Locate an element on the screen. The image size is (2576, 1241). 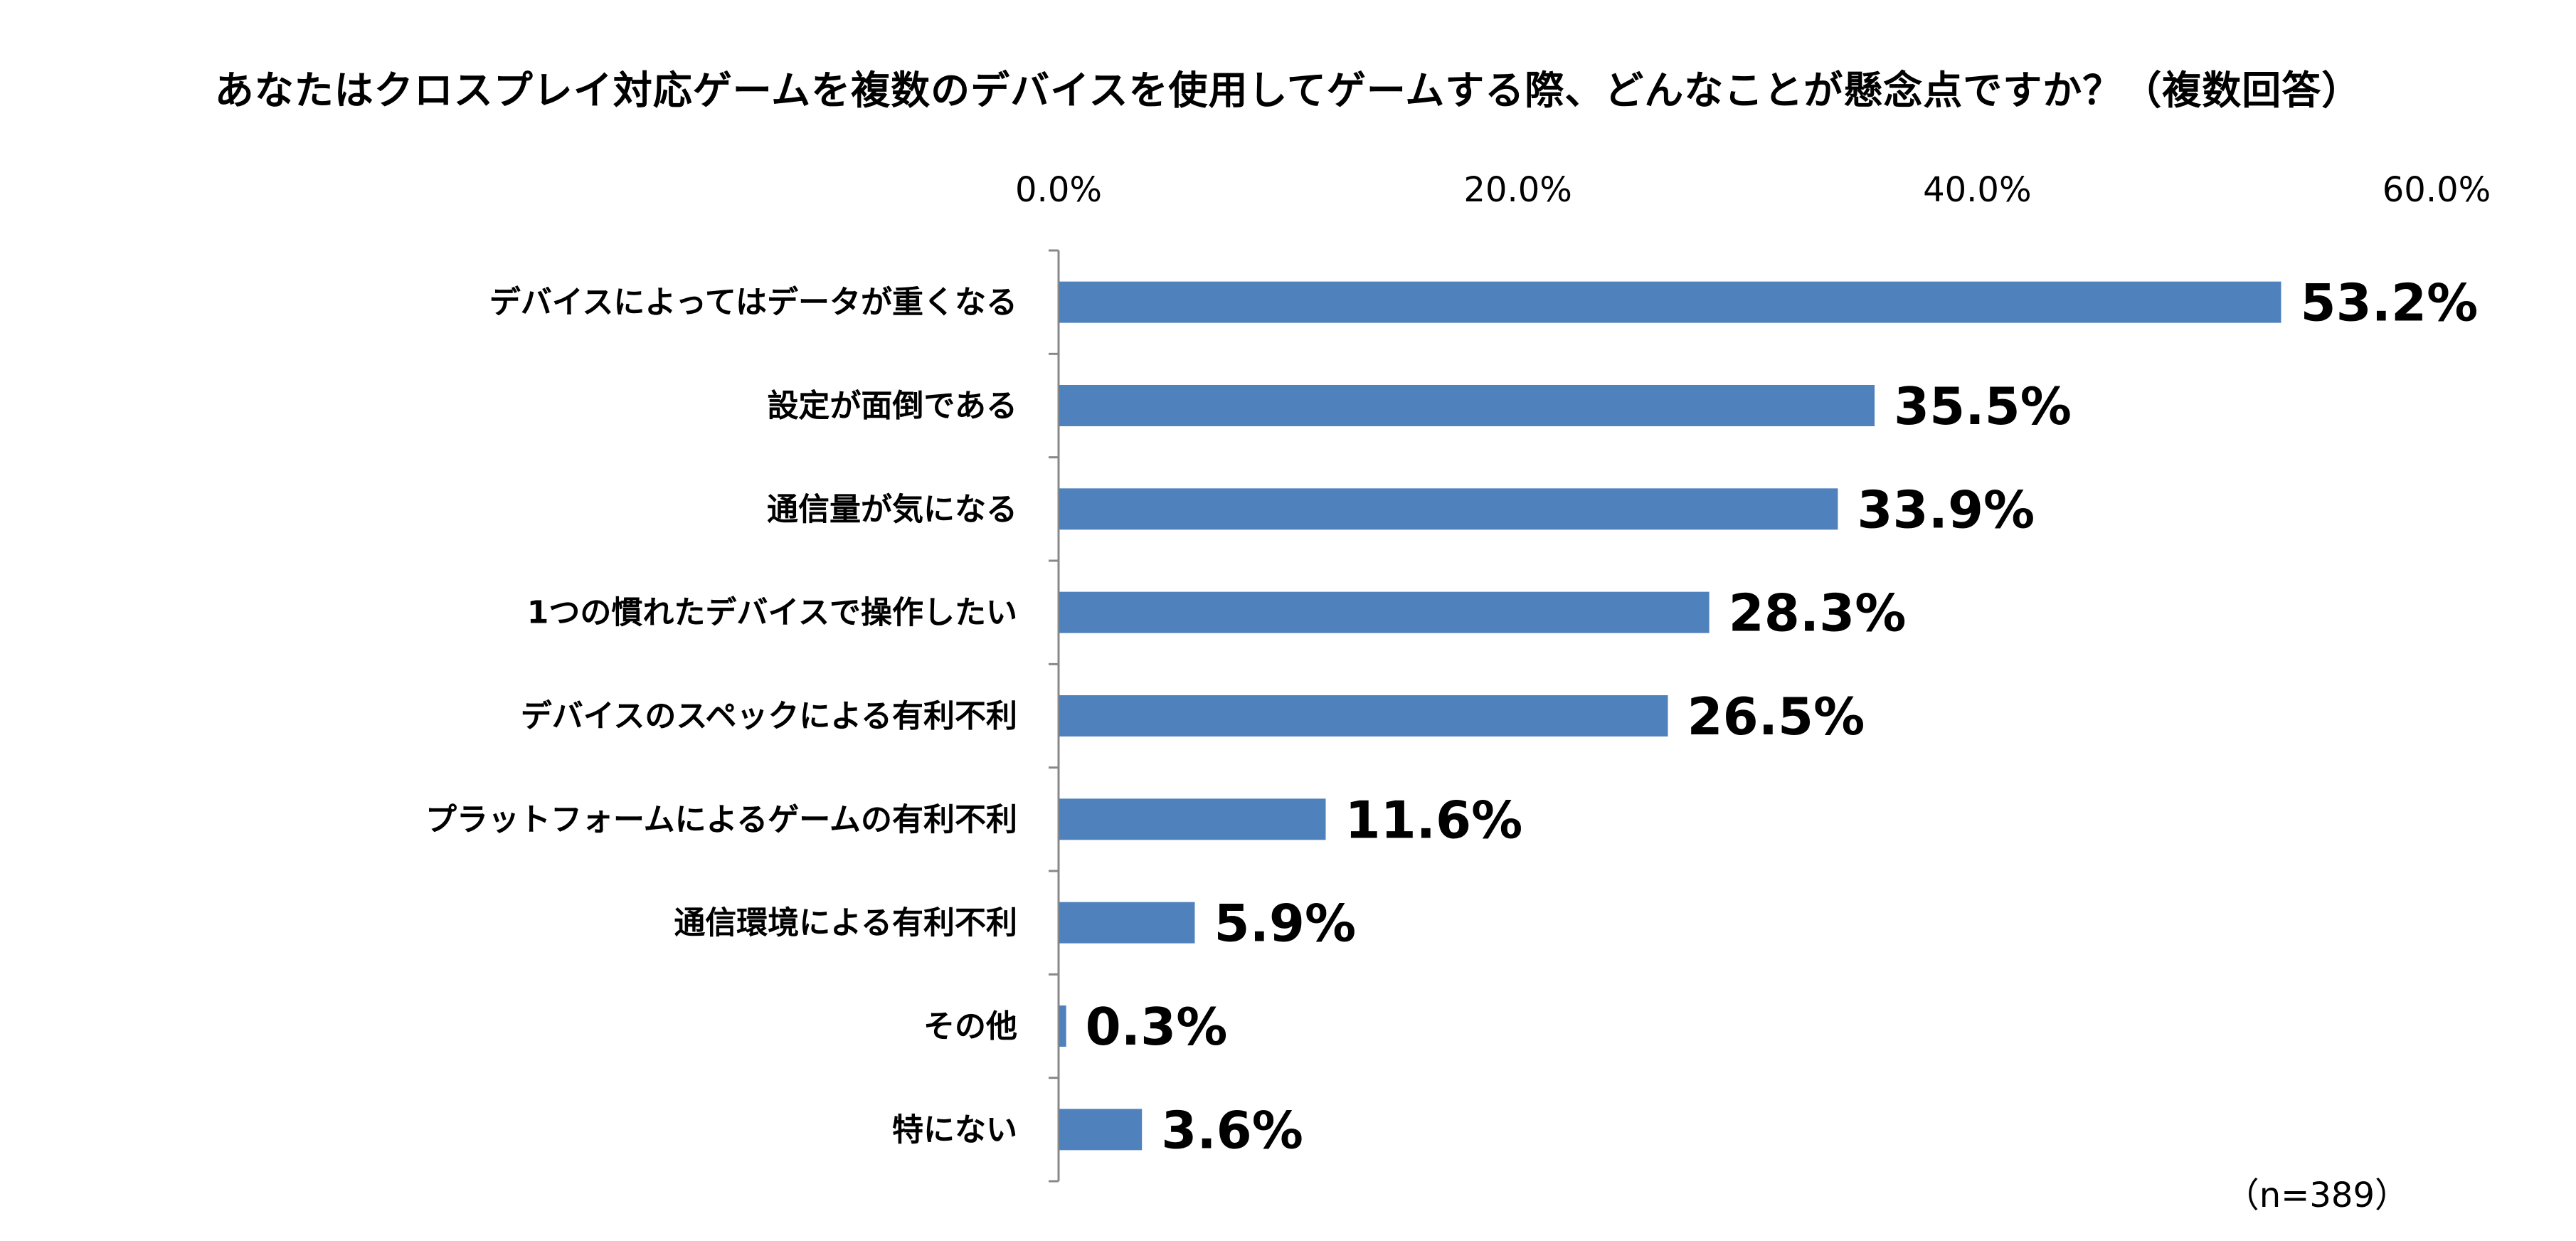
category-label: 通信環境による有利不利 is located at coordinates (845, 923).